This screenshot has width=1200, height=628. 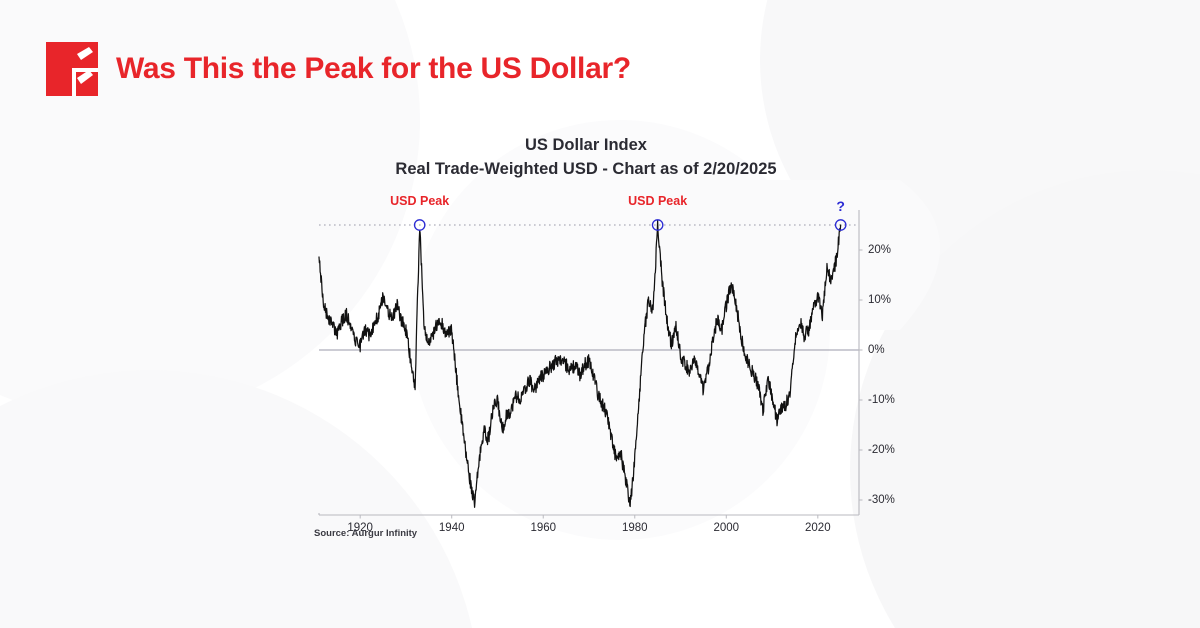 What do you see at coordinates (881, 450) in the screenshot?
I see `y-axis-tick-label: -20%` at bounding box center [881, 450].